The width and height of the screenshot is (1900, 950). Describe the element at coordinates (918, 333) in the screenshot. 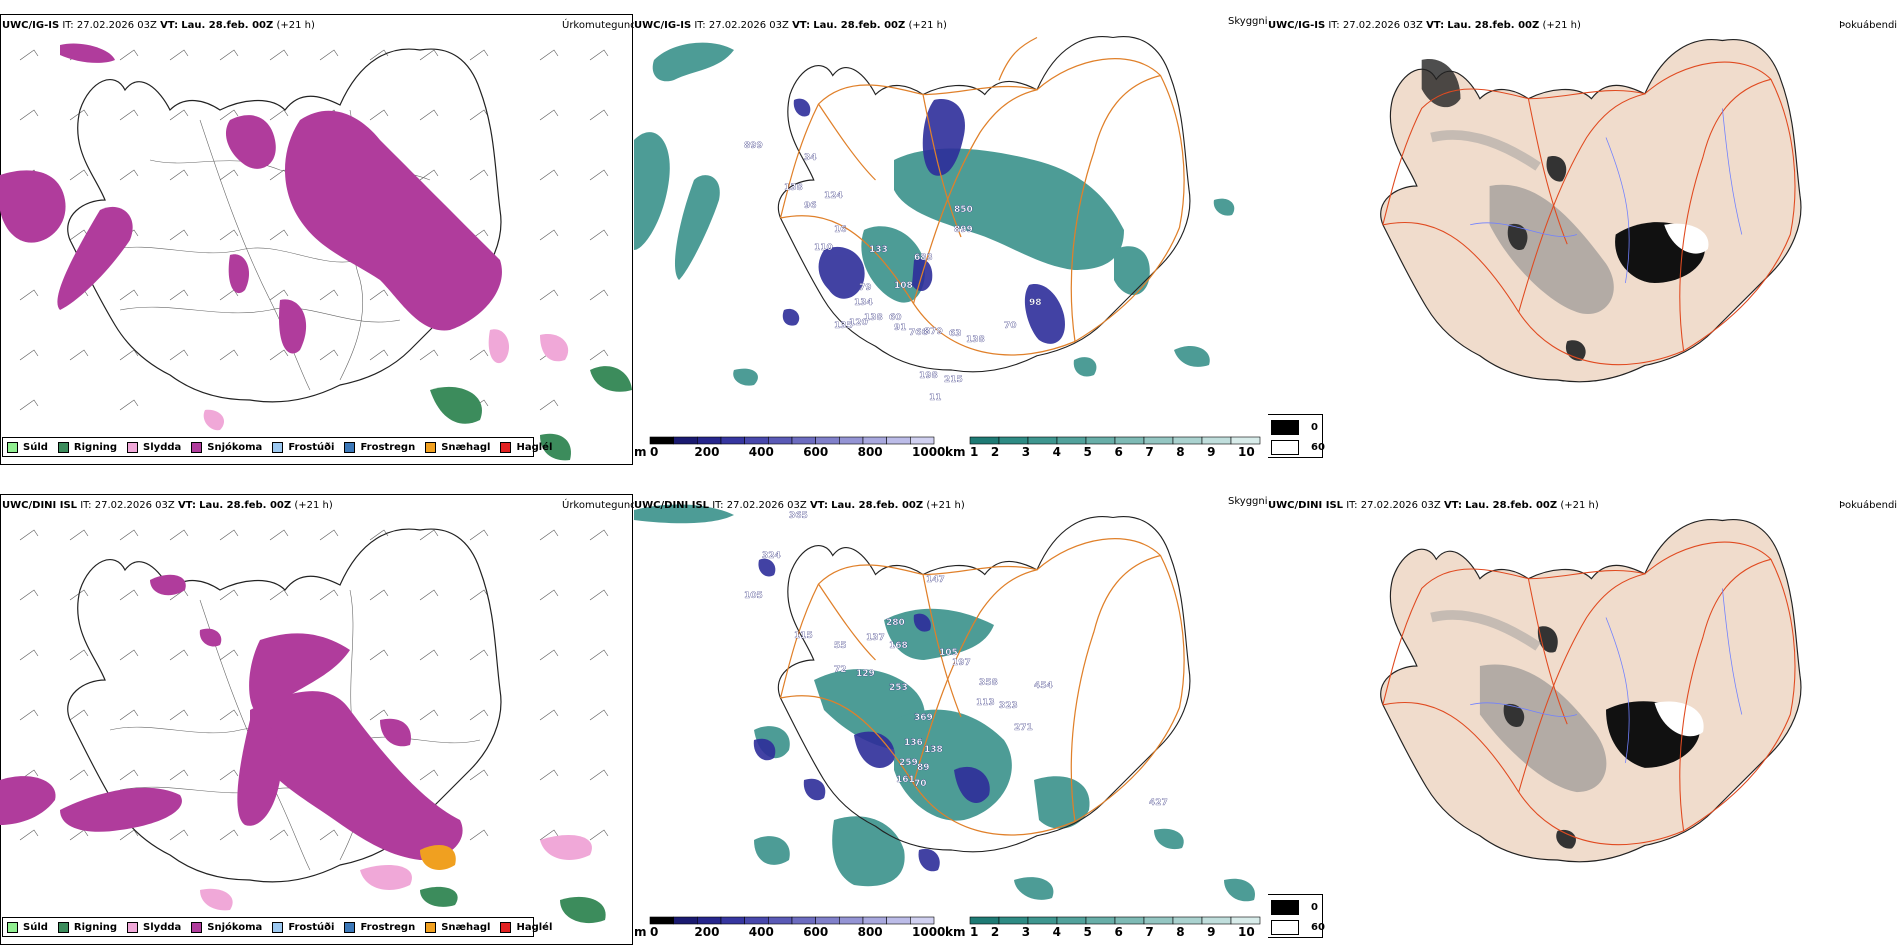

I see `cloud-base-value: 766` at that location.